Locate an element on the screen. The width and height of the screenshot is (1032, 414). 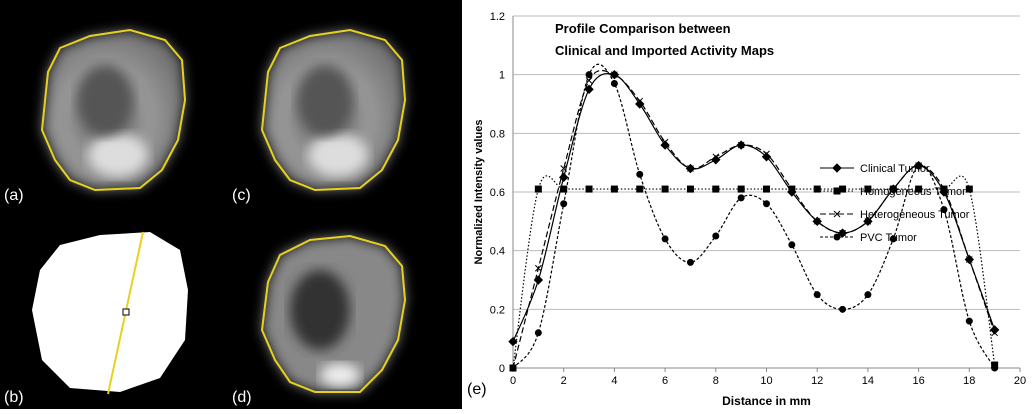
y-tick-label: 0.2 is located at coordinates (497, 310).